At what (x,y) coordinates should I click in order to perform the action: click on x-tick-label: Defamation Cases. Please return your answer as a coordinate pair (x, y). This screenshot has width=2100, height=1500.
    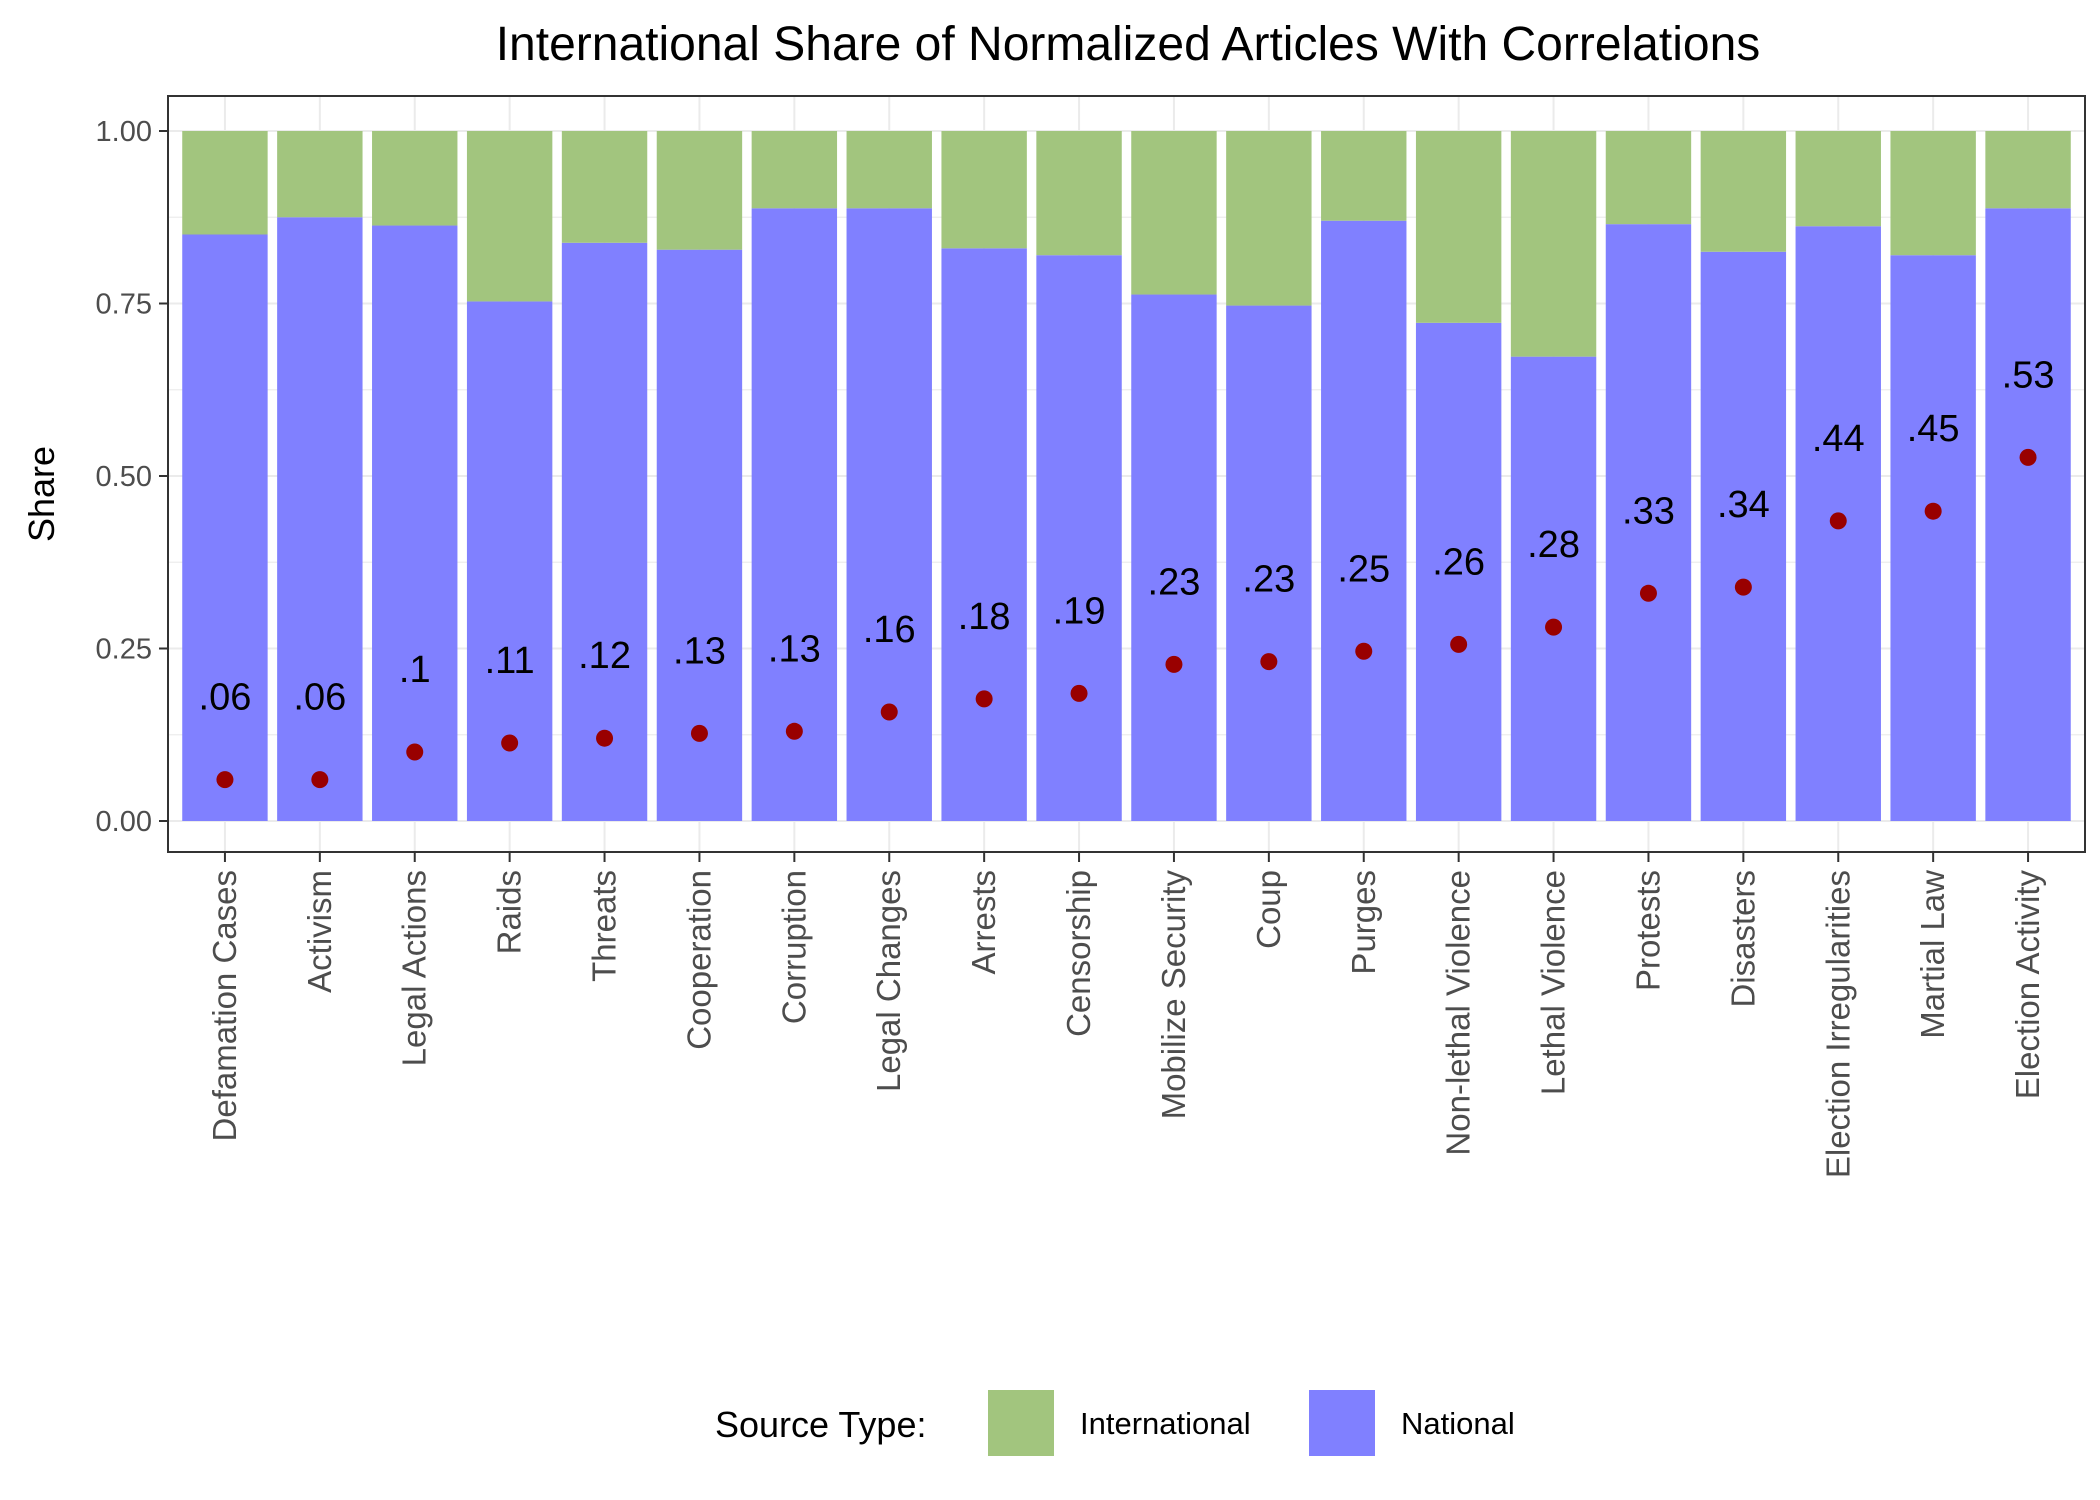
    Looking at the image, I should click on (224, 1005).